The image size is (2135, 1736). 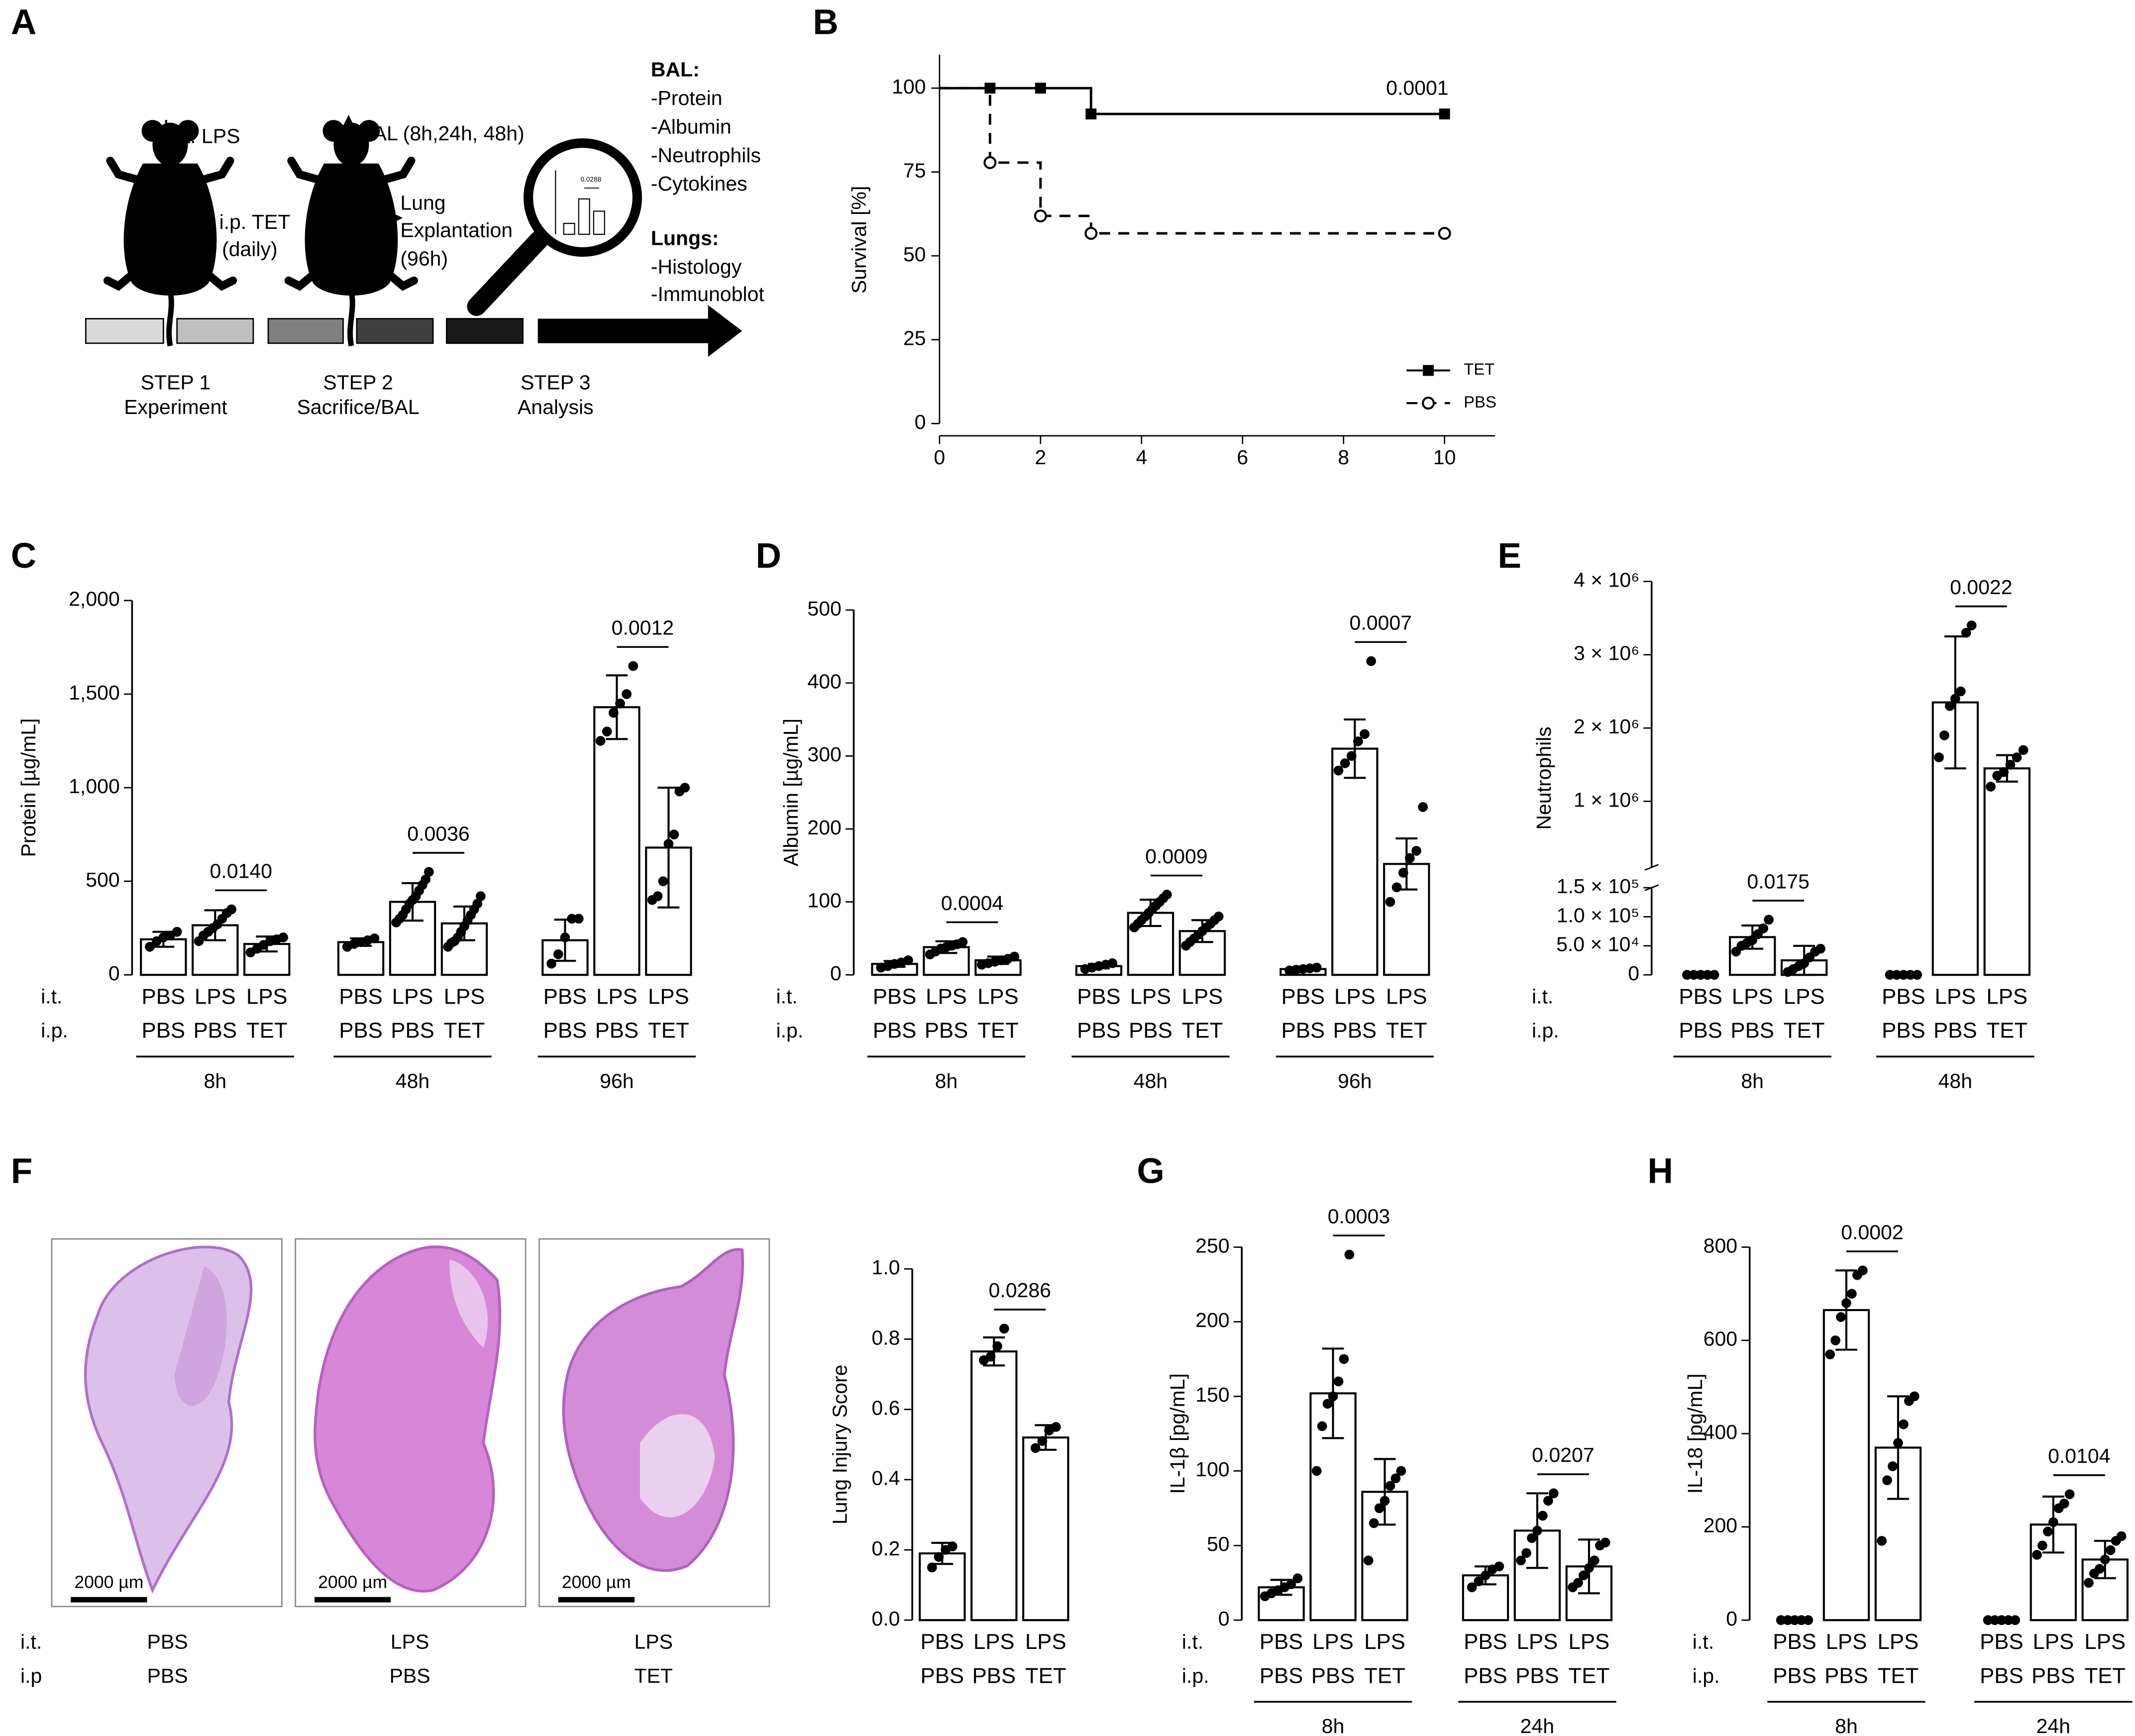 I want to click on y-axis-label: IL-1β [pg/mL], so click(x=1177, y=1434).